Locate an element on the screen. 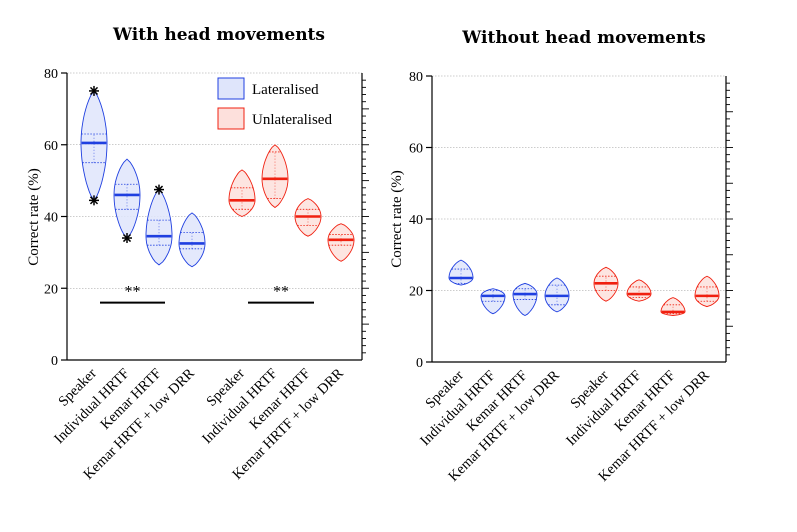 The image size is (797, 532). legend-swatch-lateralised is located at coordinates (231, 88).